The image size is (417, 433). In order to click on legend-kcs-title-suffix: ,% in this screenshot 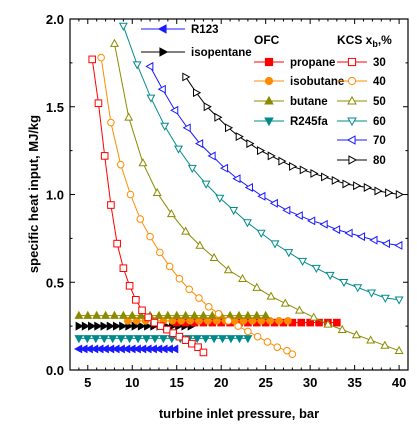, I will do `click(385, 40)`.